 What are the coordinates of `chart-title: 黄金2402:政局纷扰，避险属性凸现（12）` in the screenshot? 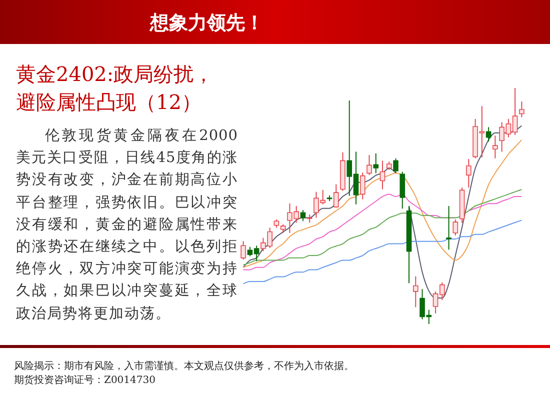 It's located at (115, 88).